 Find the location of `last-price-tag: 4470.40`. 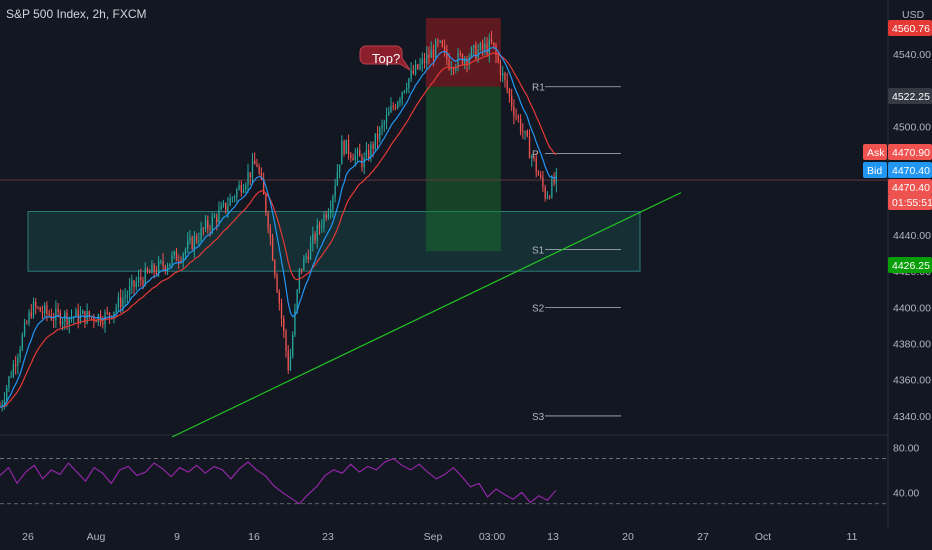

last-price-tag: 4470.40 is located at coordinates (910, 187).